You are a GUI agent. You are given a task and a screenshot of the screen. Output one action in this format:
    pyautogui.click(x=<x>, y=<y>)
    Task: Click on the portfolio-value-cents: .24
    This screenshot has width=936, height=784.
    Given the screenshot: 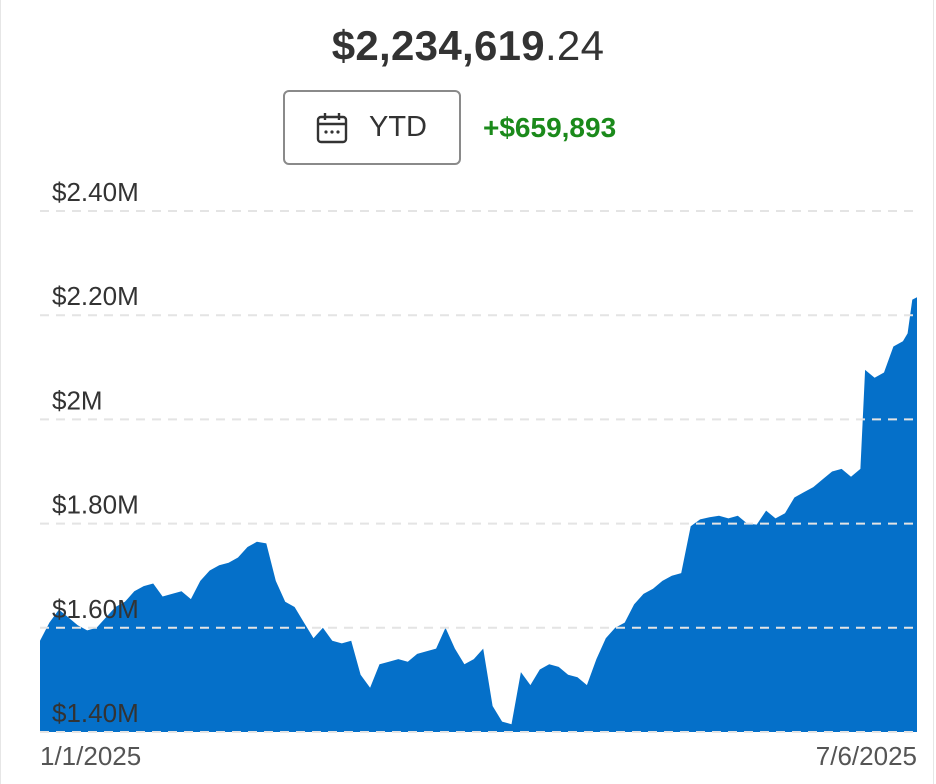 What is the action you would take?
    pyautogui.click(x=574, y=45)
    